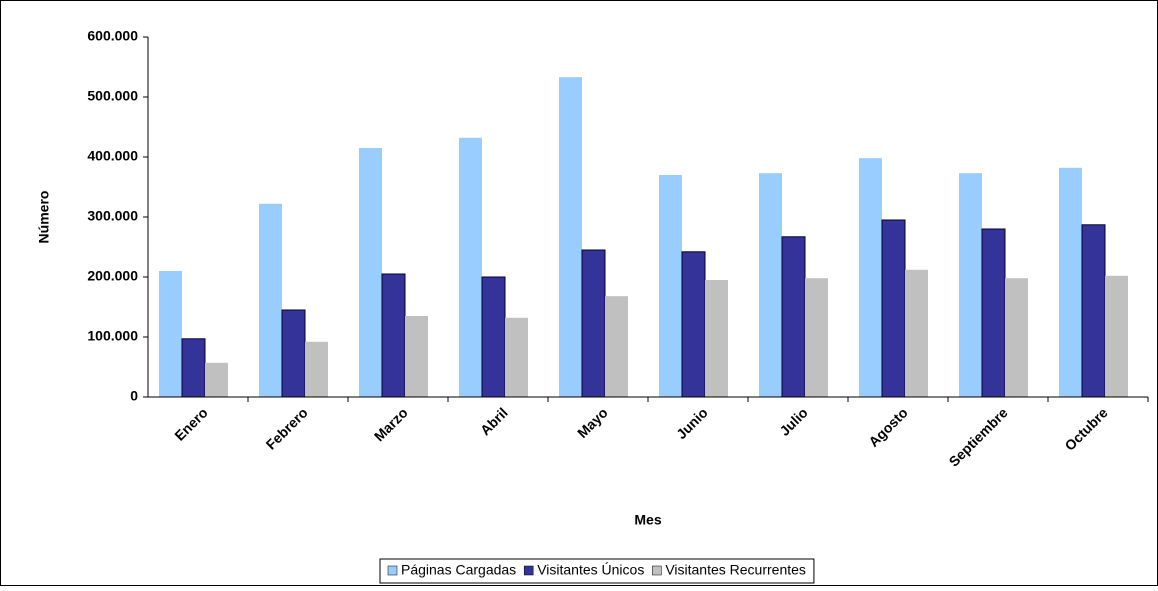 The image size is (1158, 591). Describe the element at coordinates (44, 217) in the screenshot. I see `y-axis-label: Número` at that location.